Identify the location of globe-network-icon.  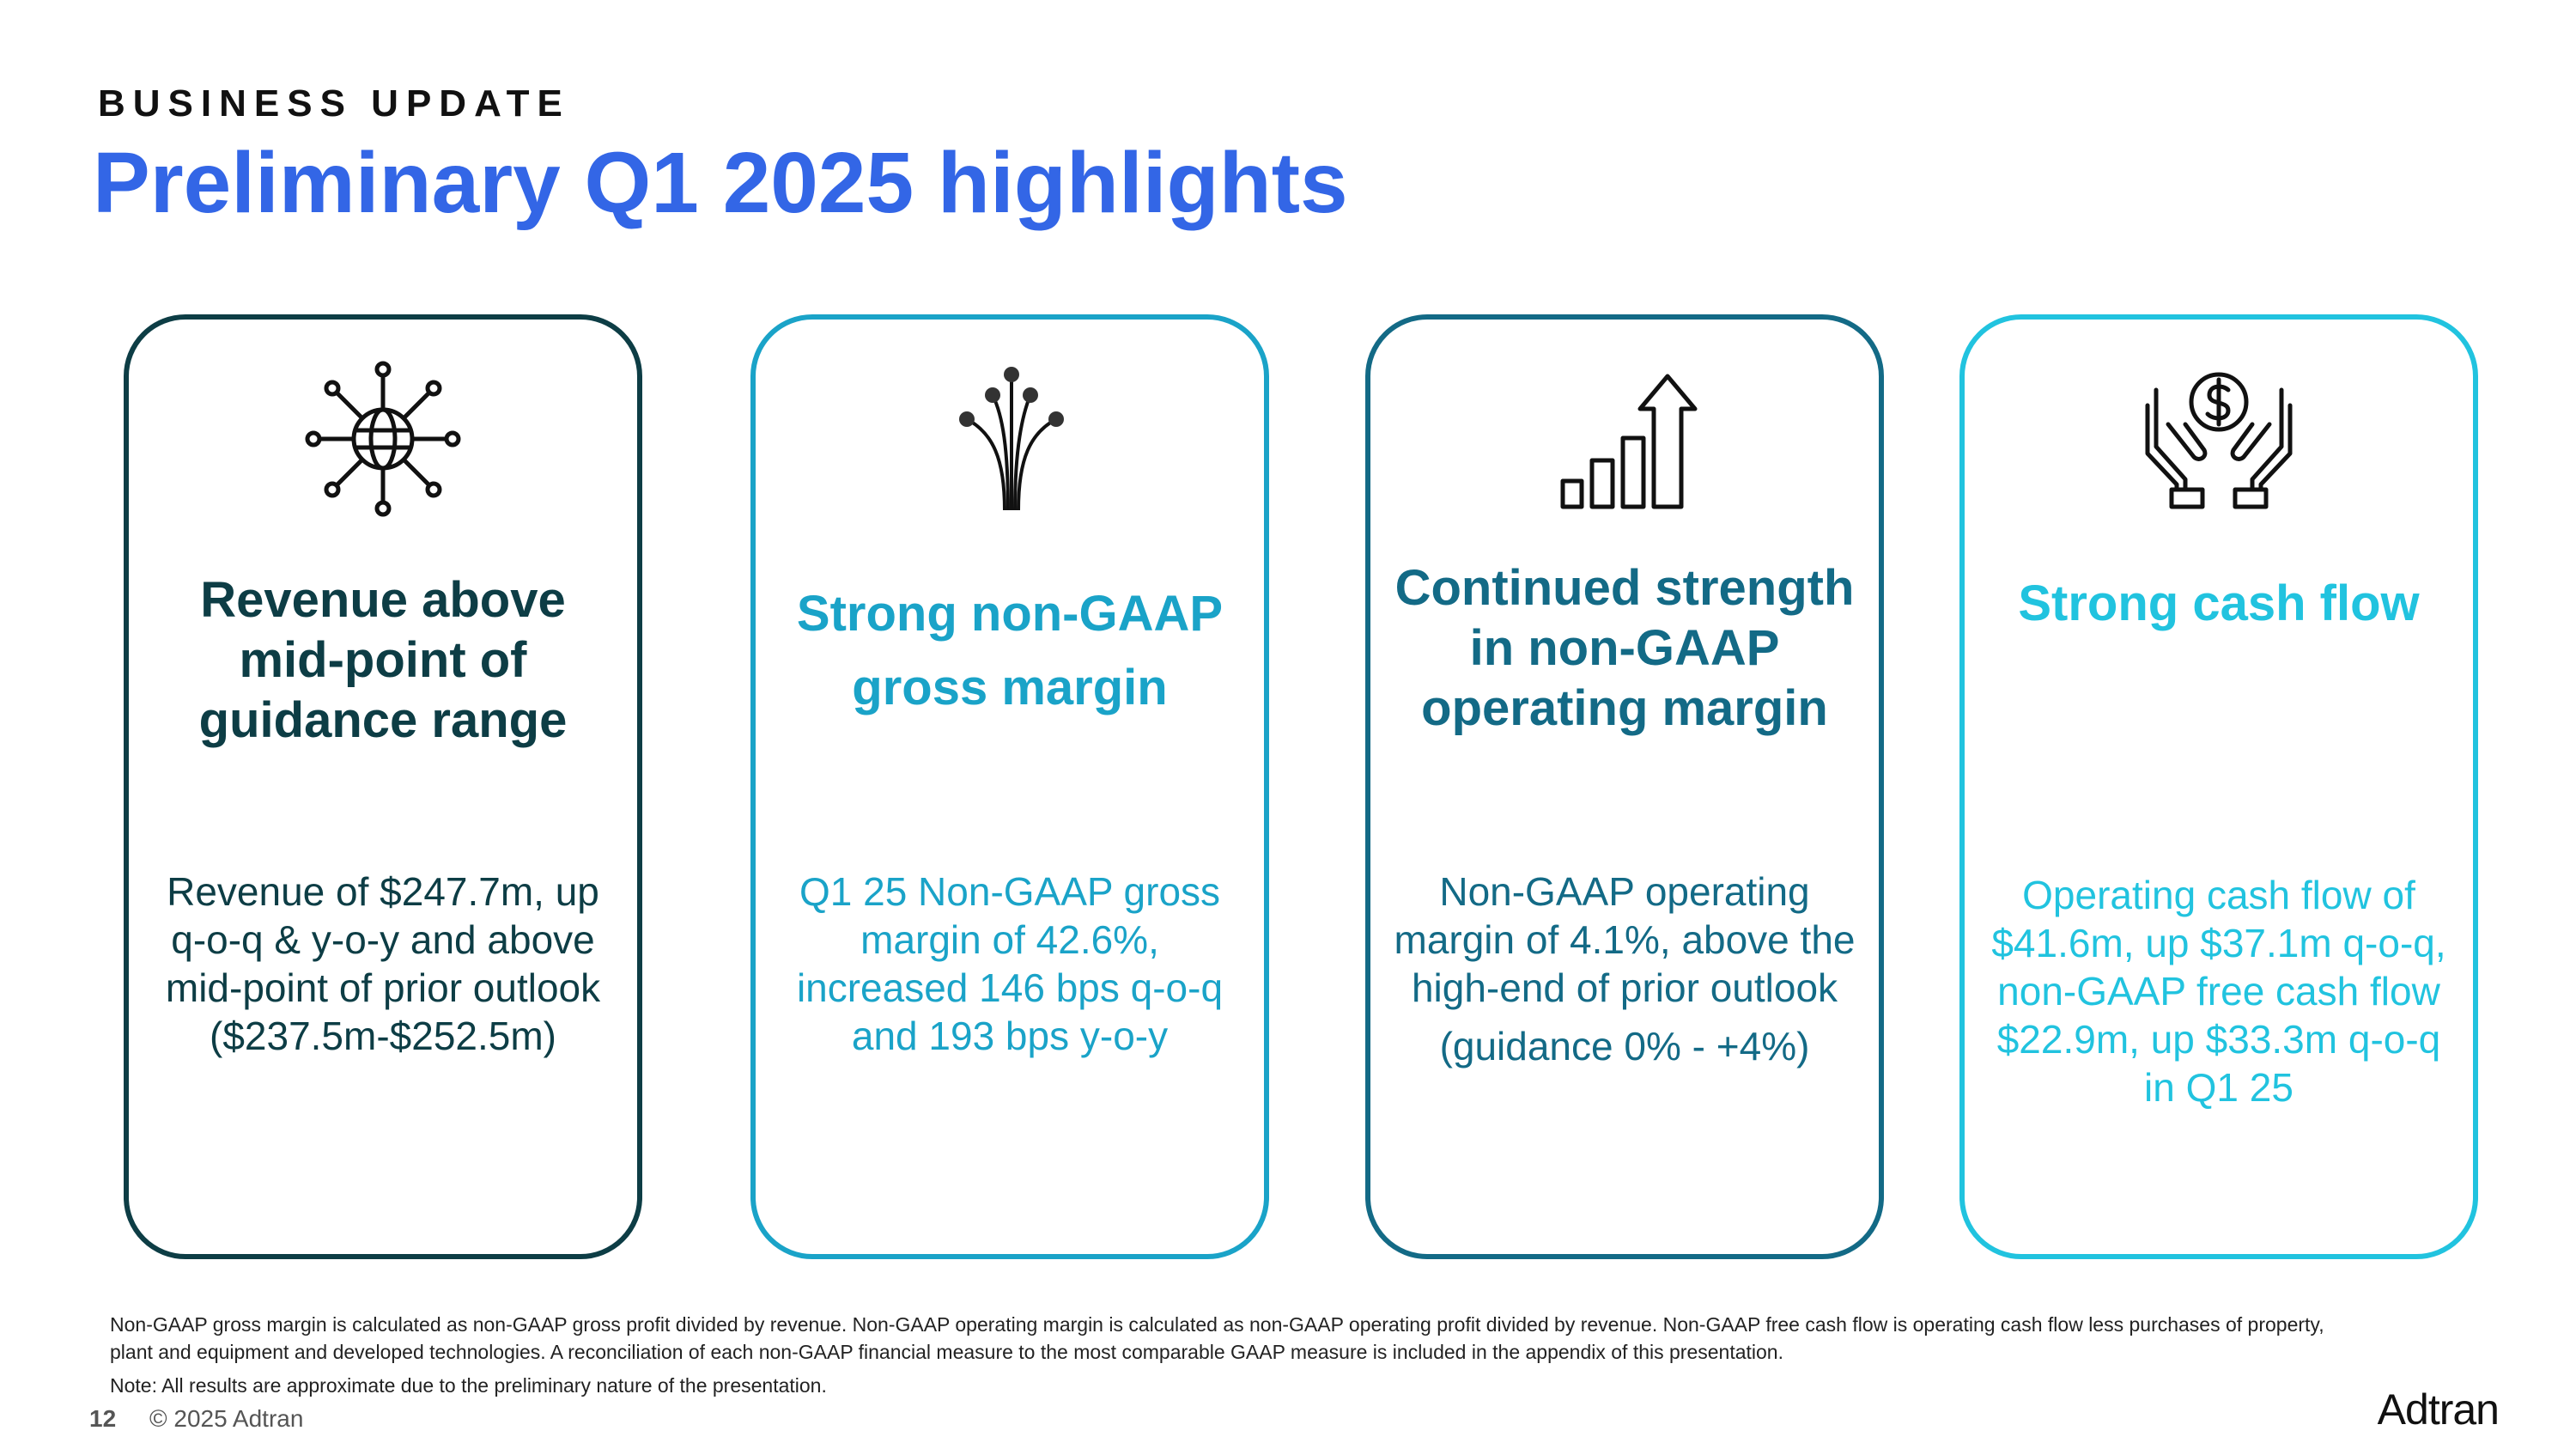
(383, 439).